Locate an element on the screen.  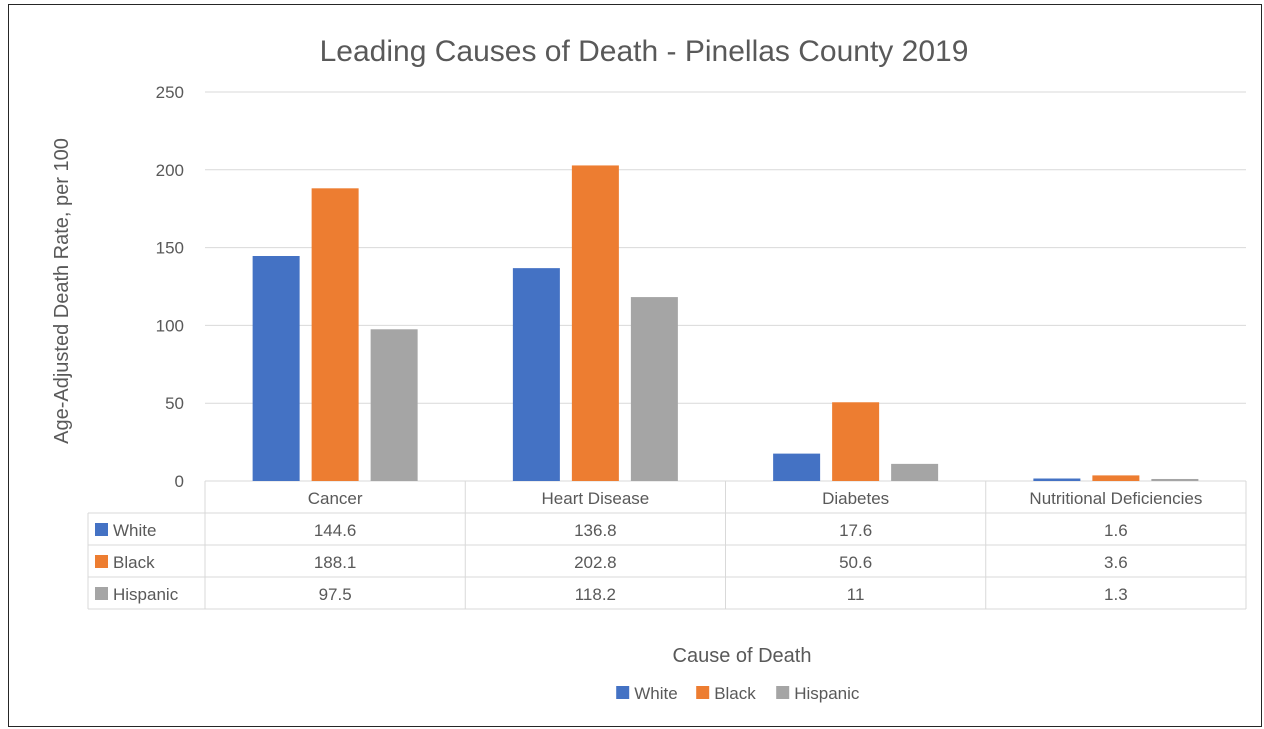
table-value: 144.6 is located at coordinates (335, 530).